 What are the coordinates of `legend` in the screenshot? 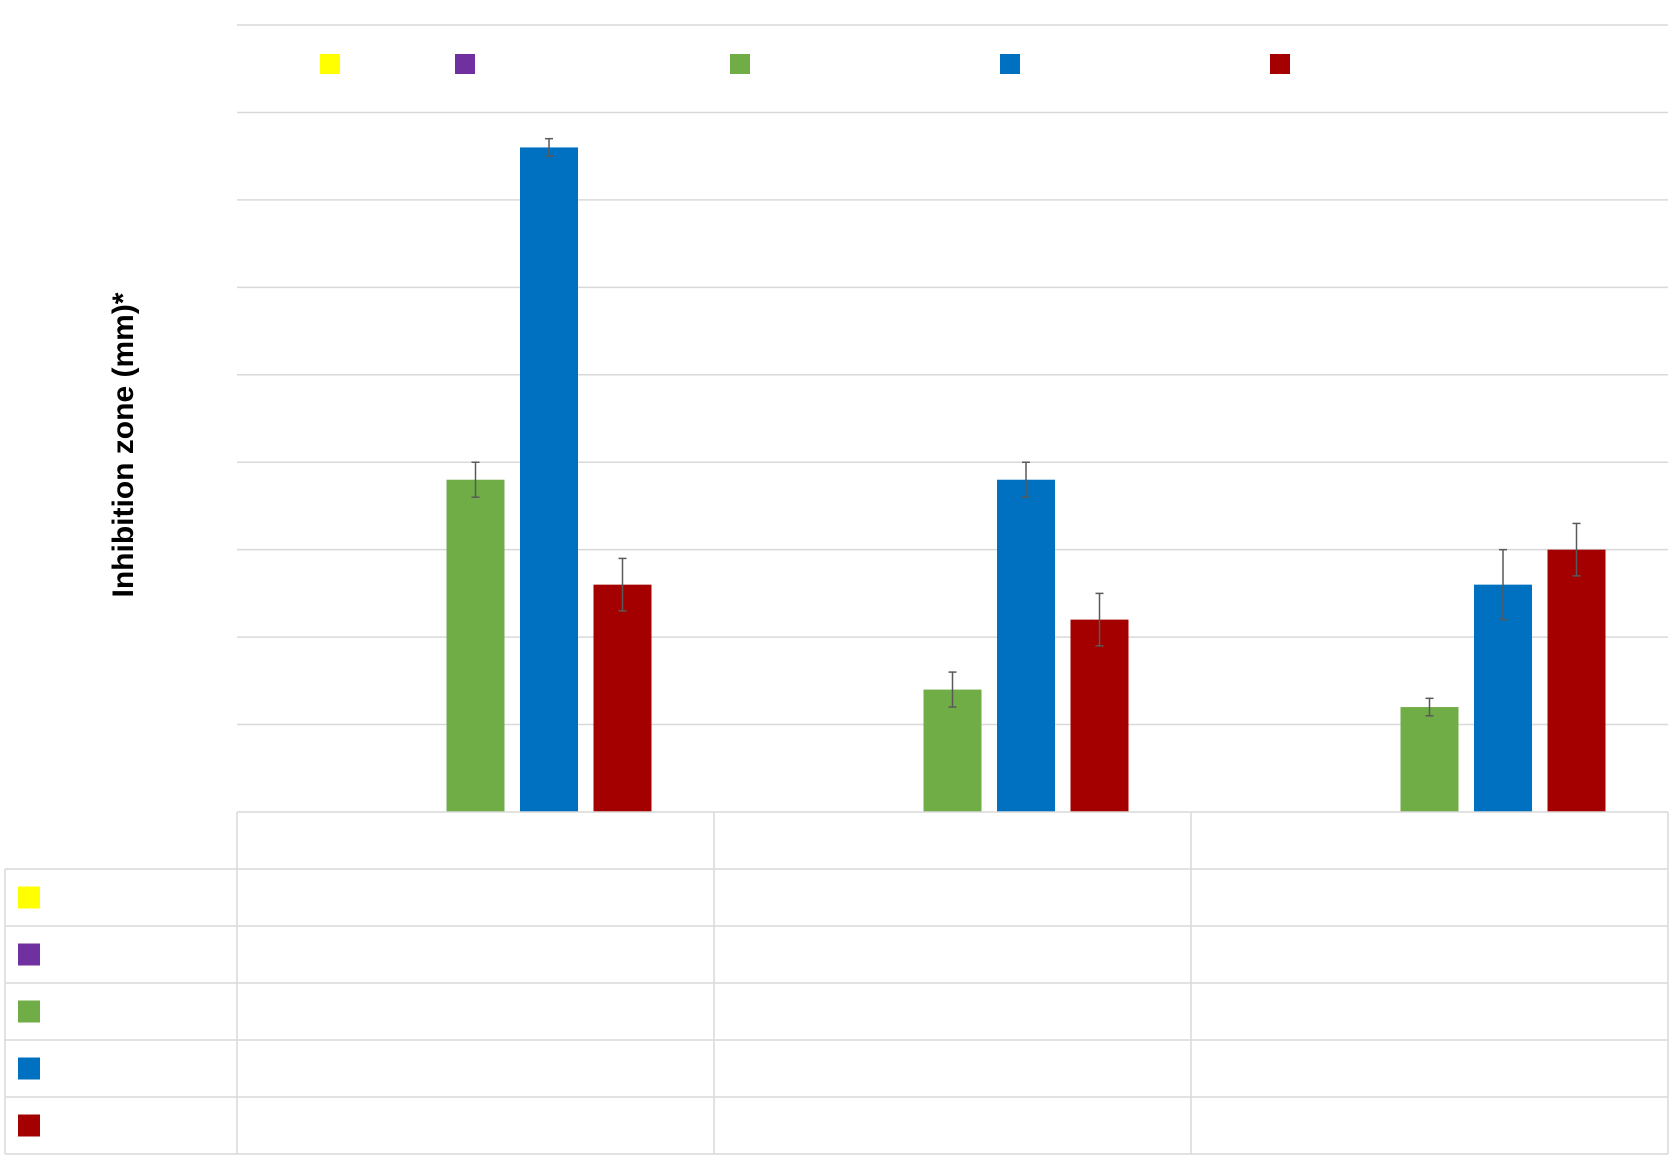 It's located at (805, 64).